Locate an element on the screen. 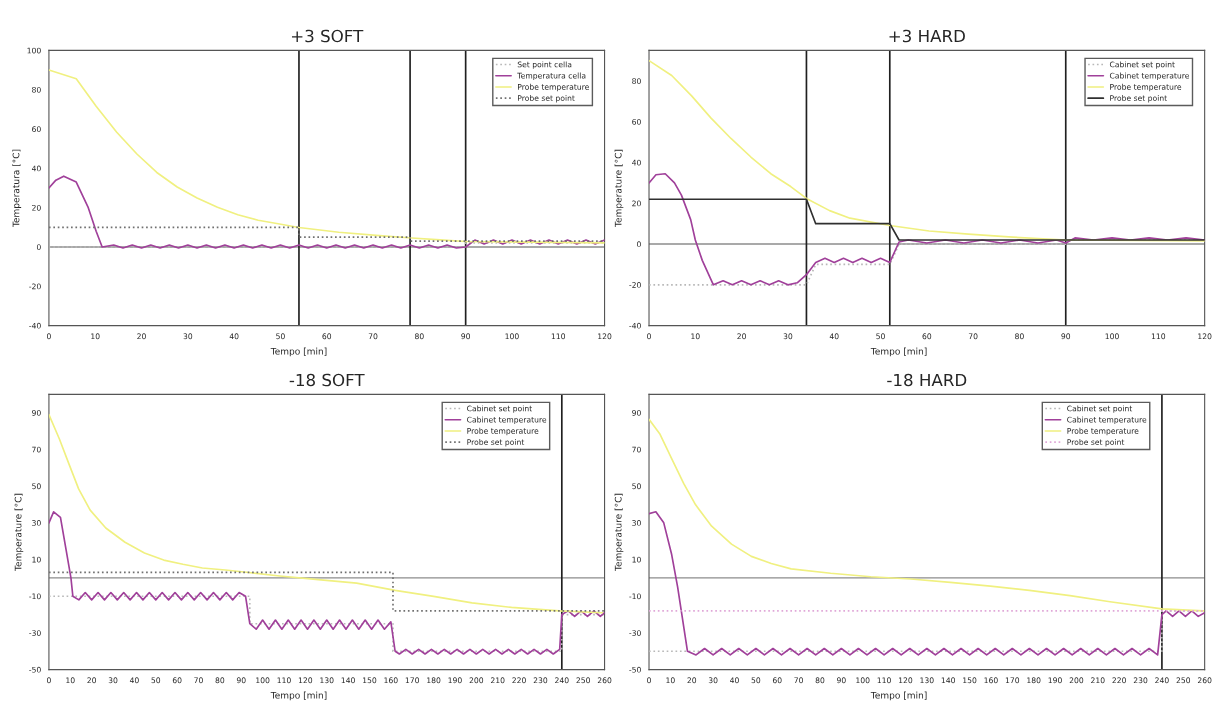  chart-title: -18 SOFT is located at coordinates (327, 380).